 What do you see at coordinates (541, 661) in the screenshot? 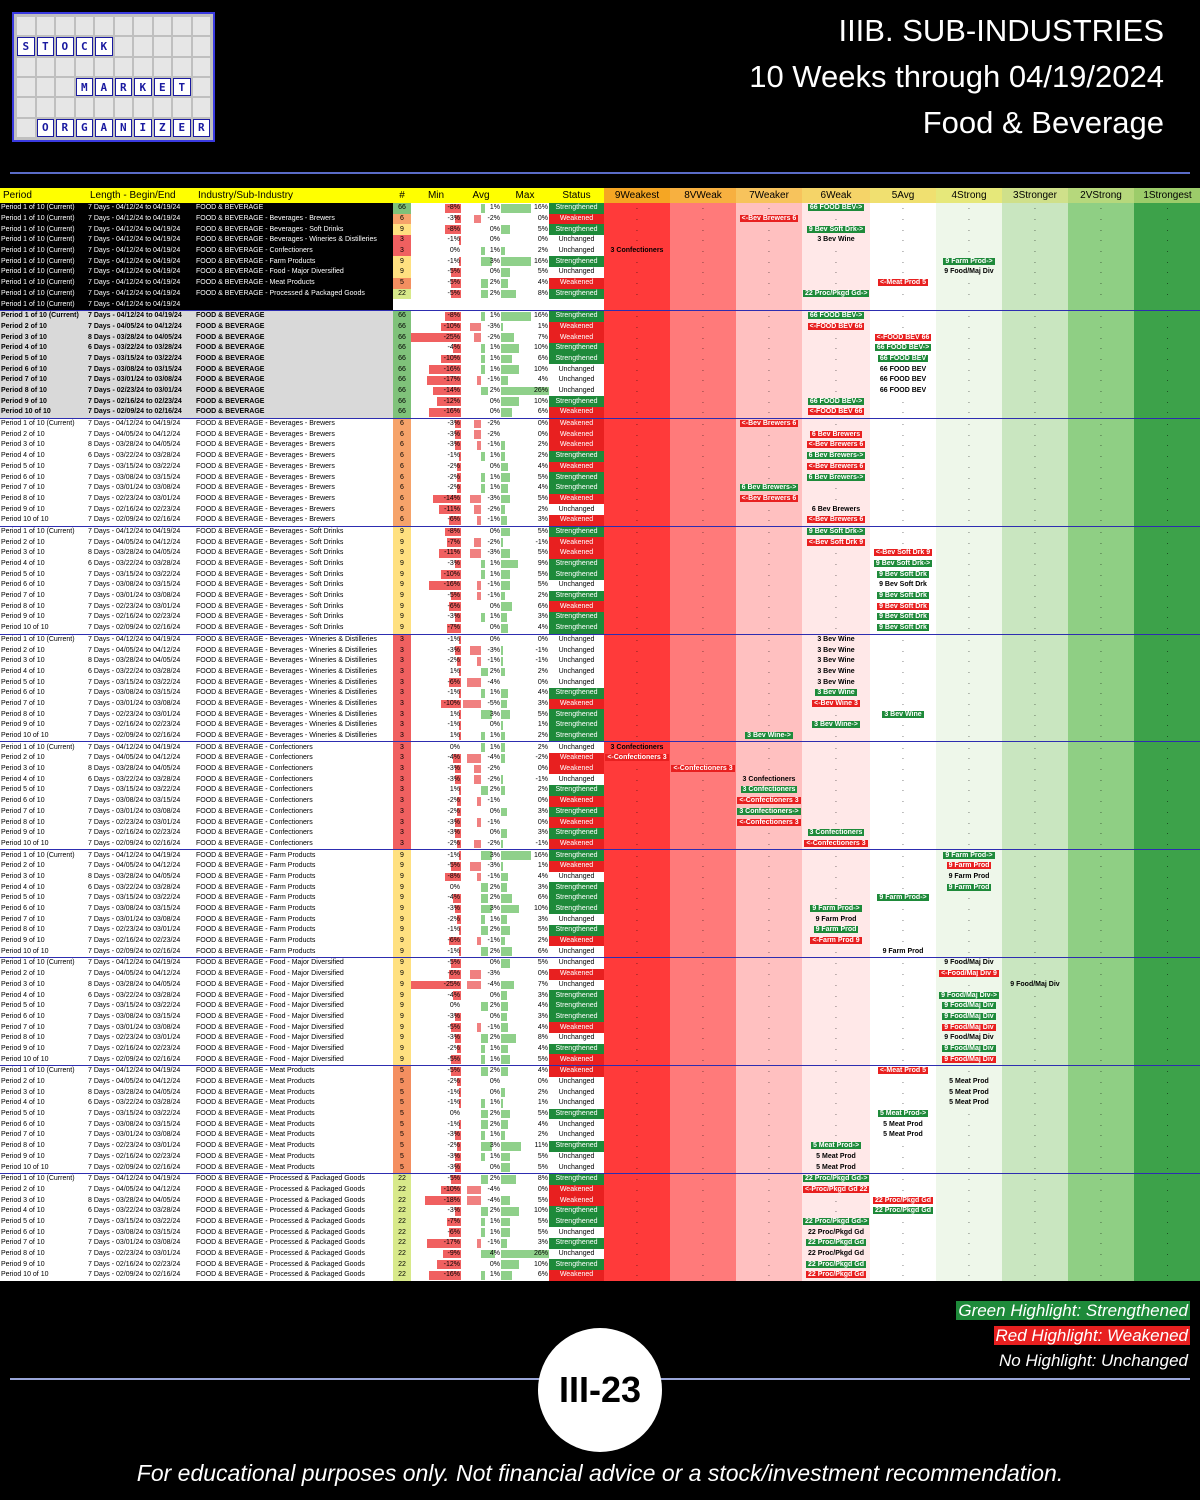
I see `max-value: -1%` at bounding box center [541, 661].